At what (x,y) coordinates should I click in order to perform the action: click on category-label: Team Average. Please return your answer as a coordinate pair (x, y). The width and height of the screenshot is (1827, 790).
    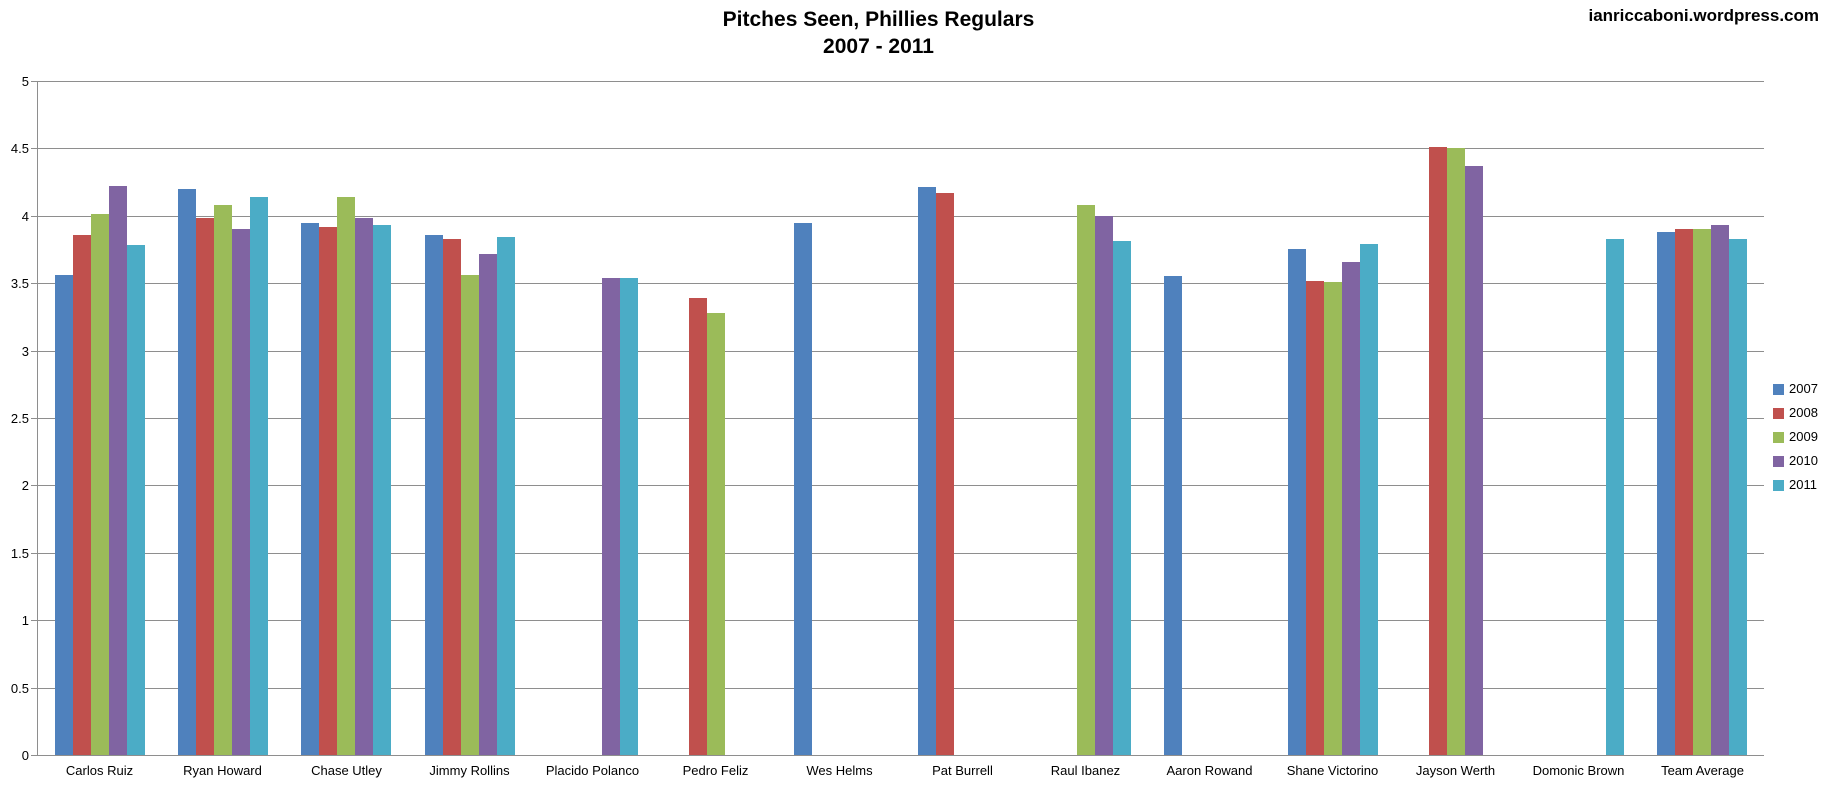
    Looking at the image, I should click on (1702, 770).